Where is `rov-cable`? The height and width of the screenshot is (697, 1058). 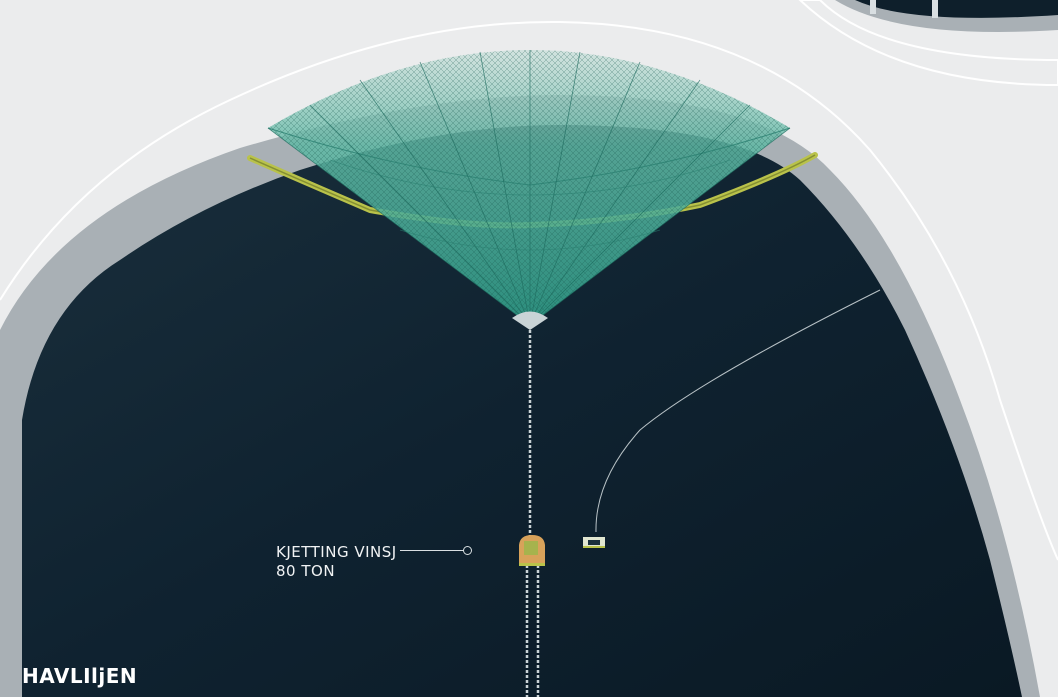 rov-cable is located at coordinates (738, 411).